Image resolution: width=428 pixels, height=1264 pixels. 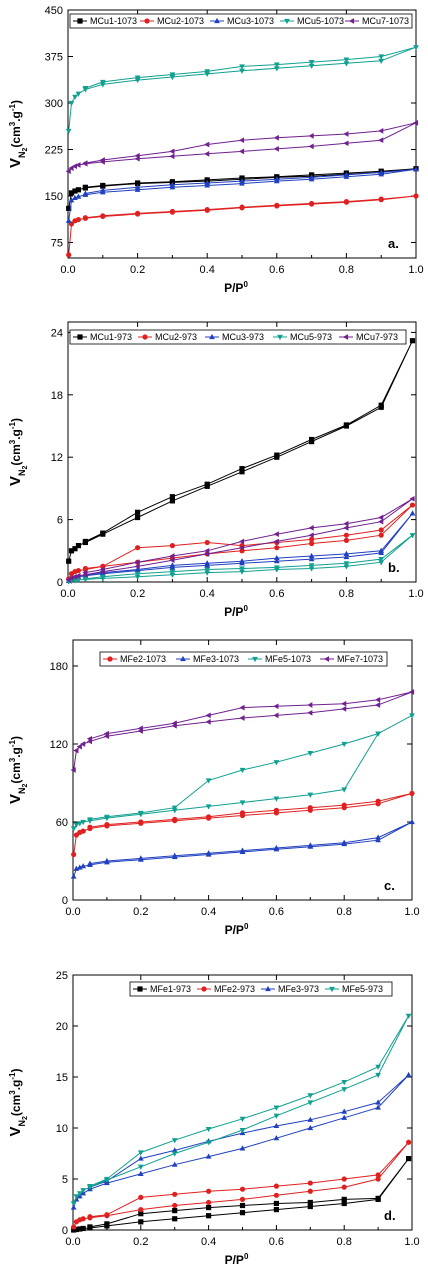 What do you see at coordinates (60, 583) in the screenshot?
I see `y-tick-label: 0` at bounding box center [60, 583].